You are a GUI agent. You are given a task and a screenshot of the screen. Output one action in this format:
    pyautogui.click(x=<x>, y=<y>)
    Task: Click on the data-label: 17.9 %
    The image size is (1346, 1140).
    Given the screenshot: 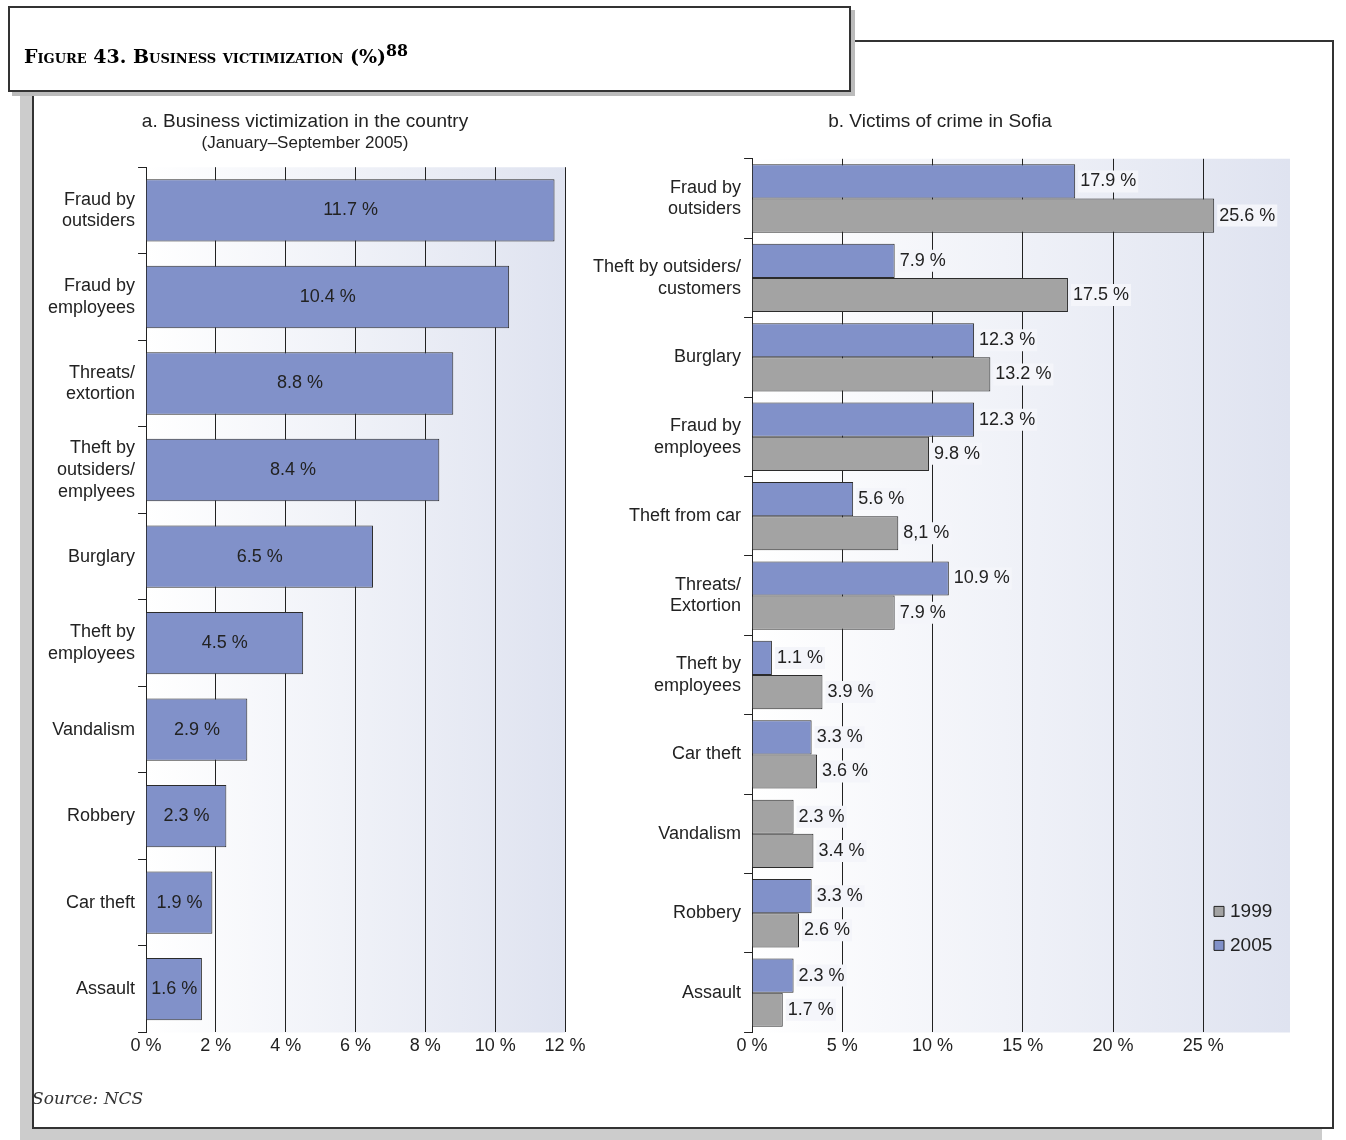 What is the action you would take?
    pyautogui.click(x=1108, y=180)
    